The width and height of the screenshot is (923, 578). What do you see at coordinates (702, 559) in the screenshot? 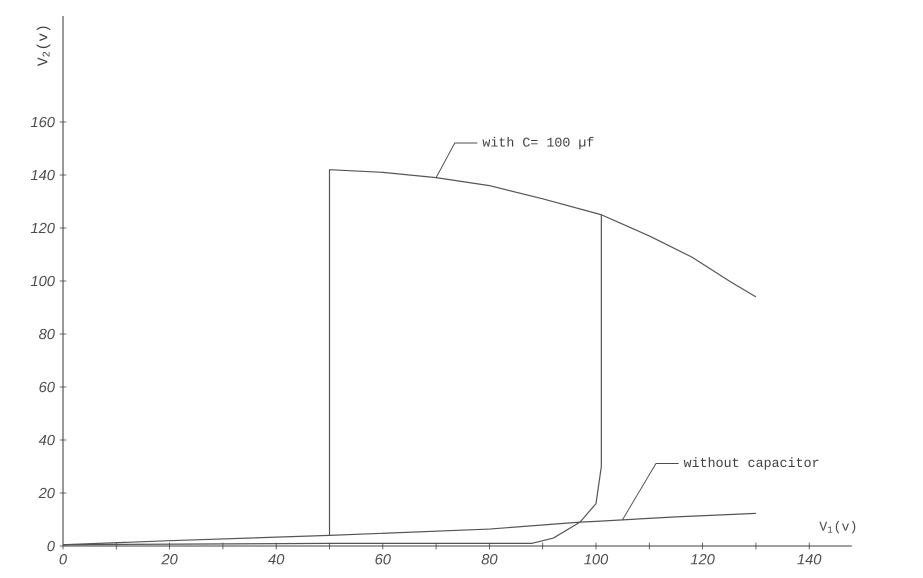
I see `x-tick-label: 120` at bounding box center [702, 559].